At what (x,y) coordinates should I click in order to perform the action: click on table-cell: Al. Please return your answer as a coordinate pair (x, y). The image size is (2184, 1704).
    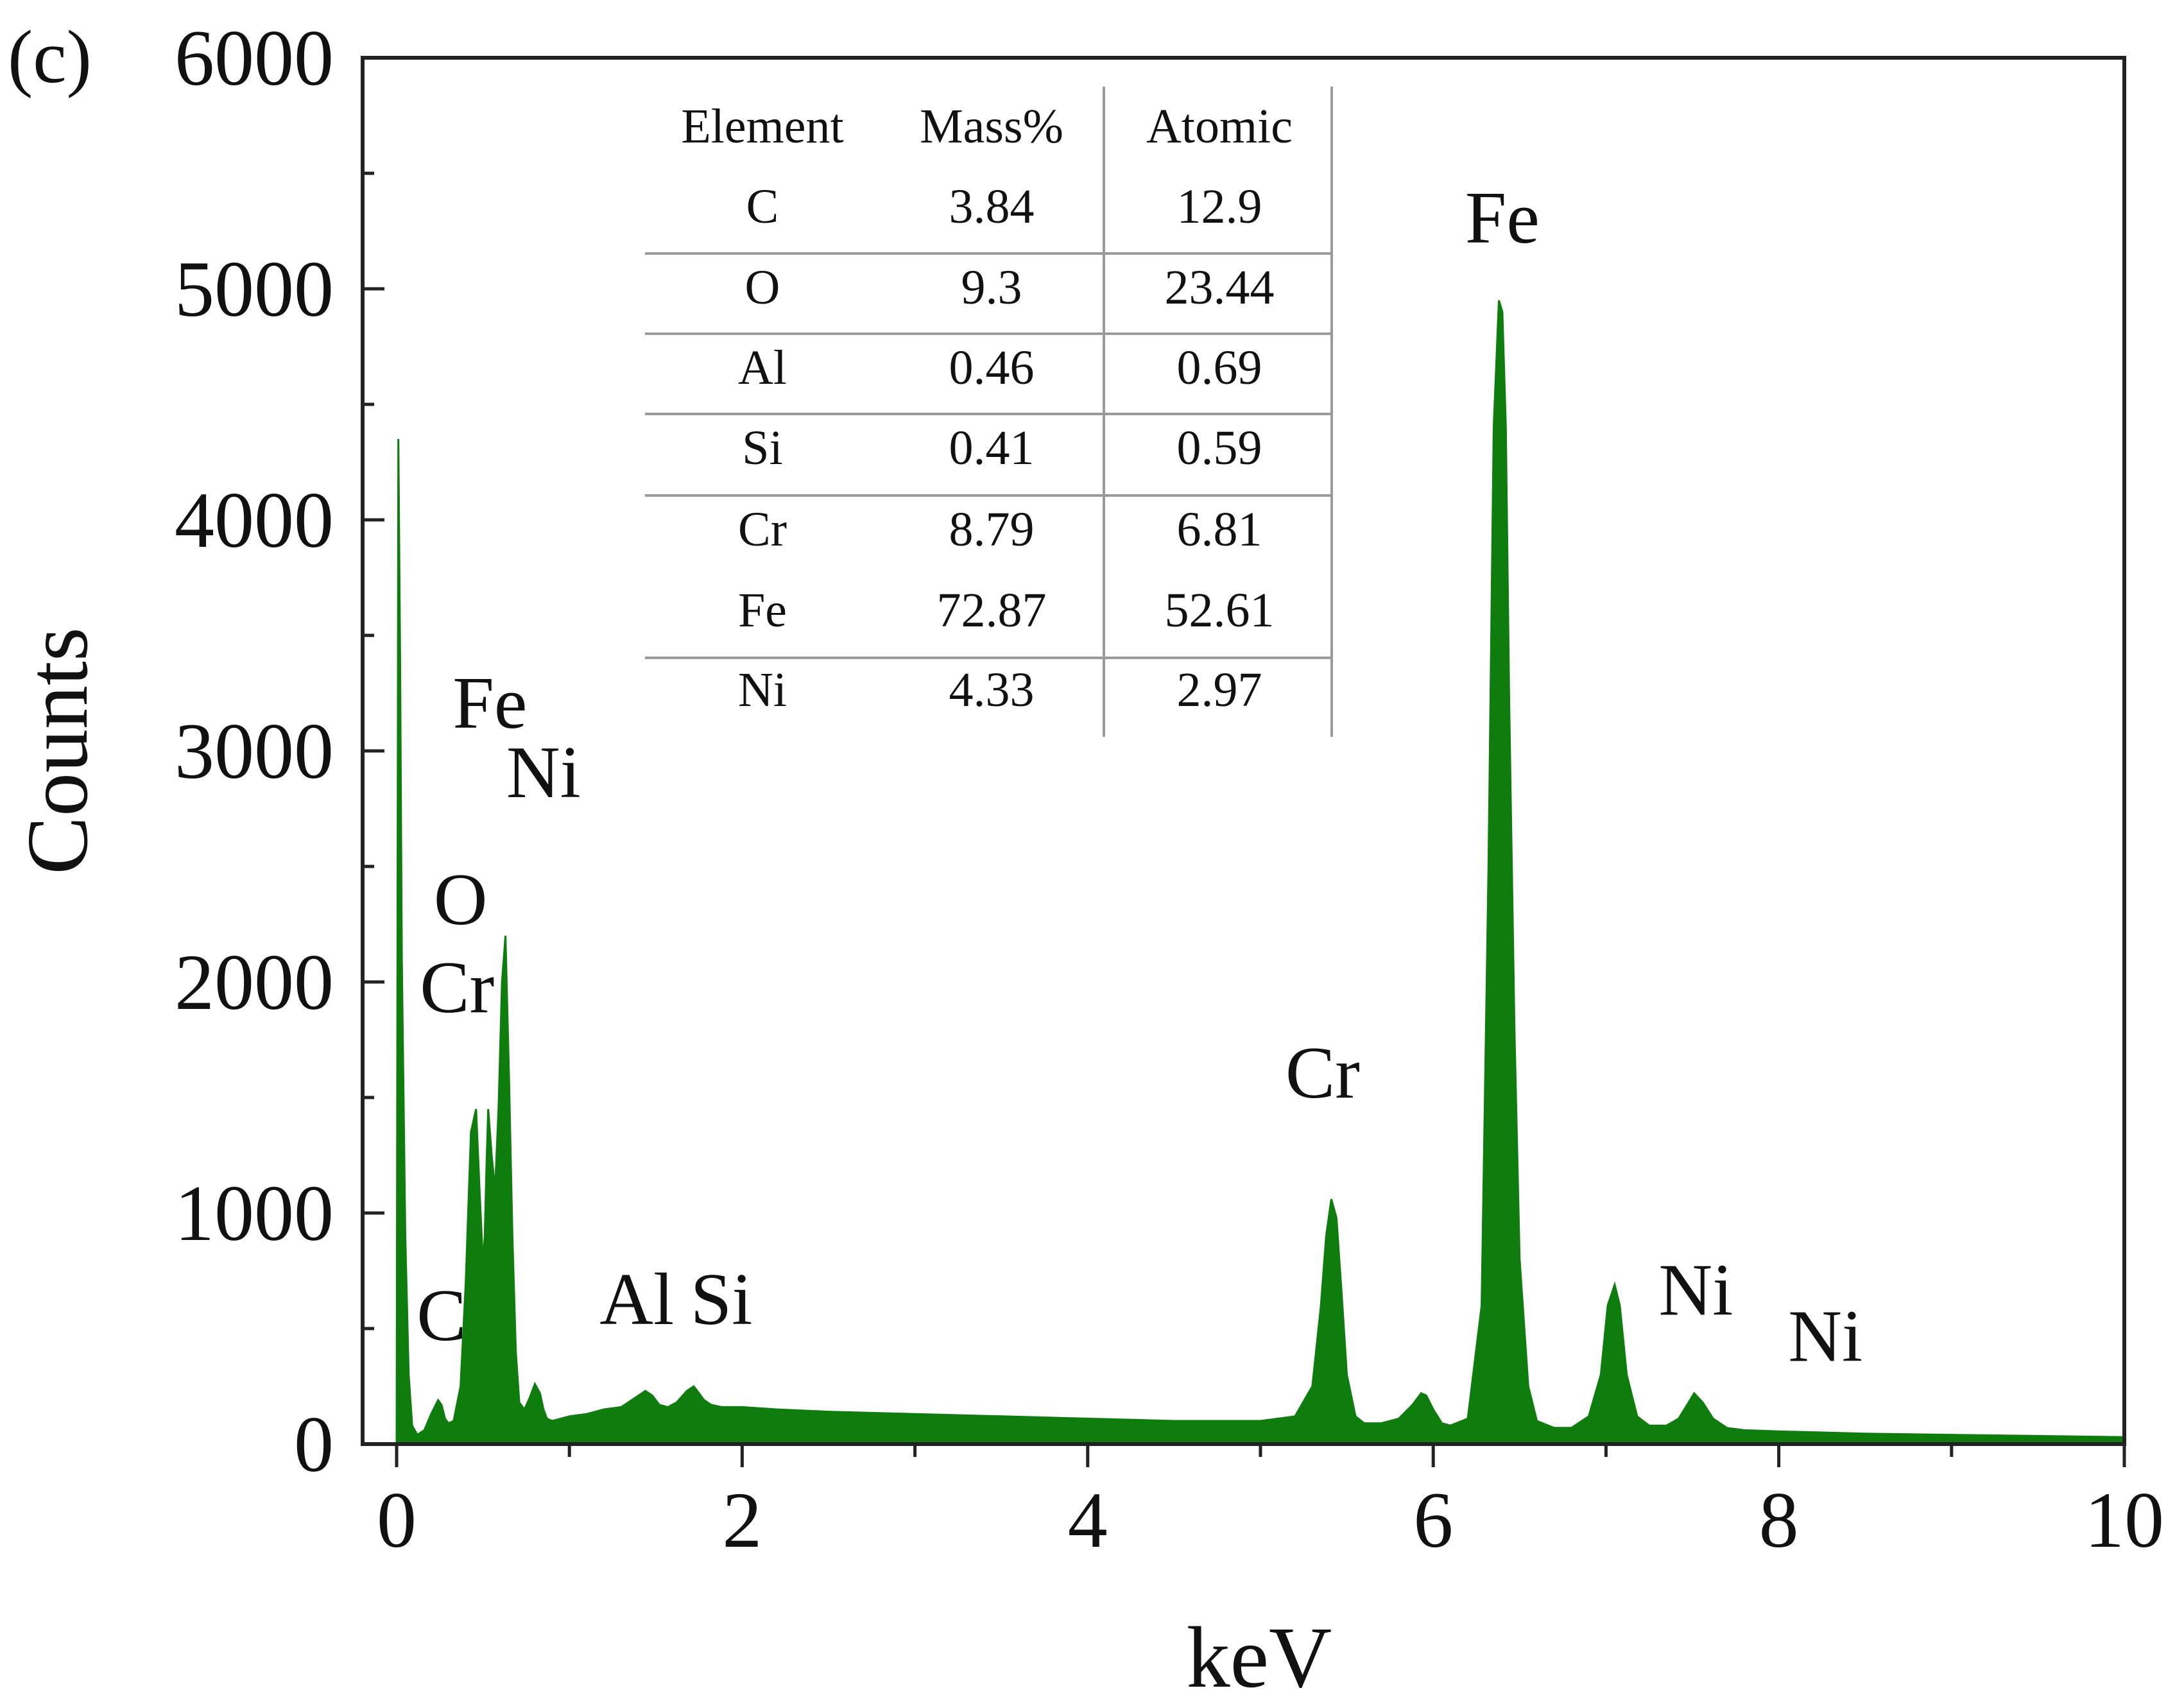
    Looking at the image, I should click on (762, 368).